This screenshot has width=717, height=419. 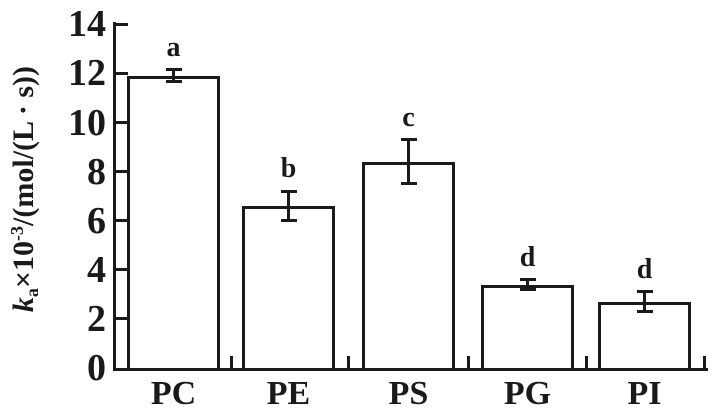 I want to click on y-tick-label-0: 0, so click(x=96, y=368).